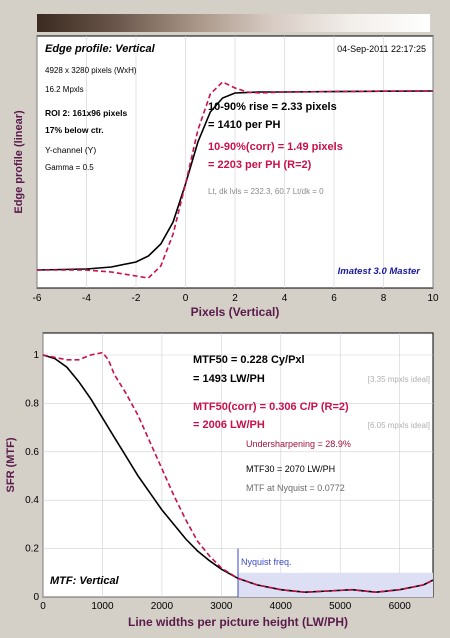 This screenshot has width=450, height=638. What do you see at coordinates (91, 70) in the screenshot?
I see `image-size-text: 4928 x 3280 pixels (WxH)` at bounding box center [91, 70].